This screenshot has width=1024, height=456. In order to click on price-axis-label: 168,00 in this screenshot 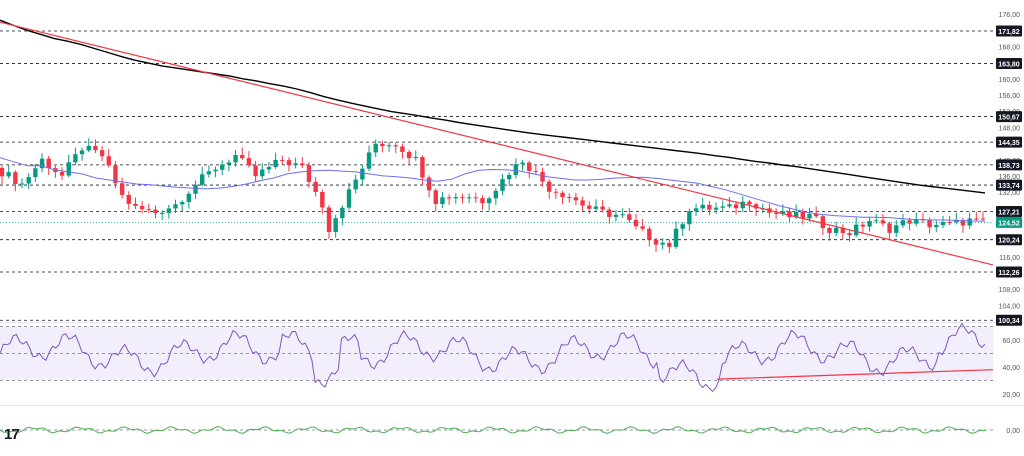, I will do `click(1010, 47)`.